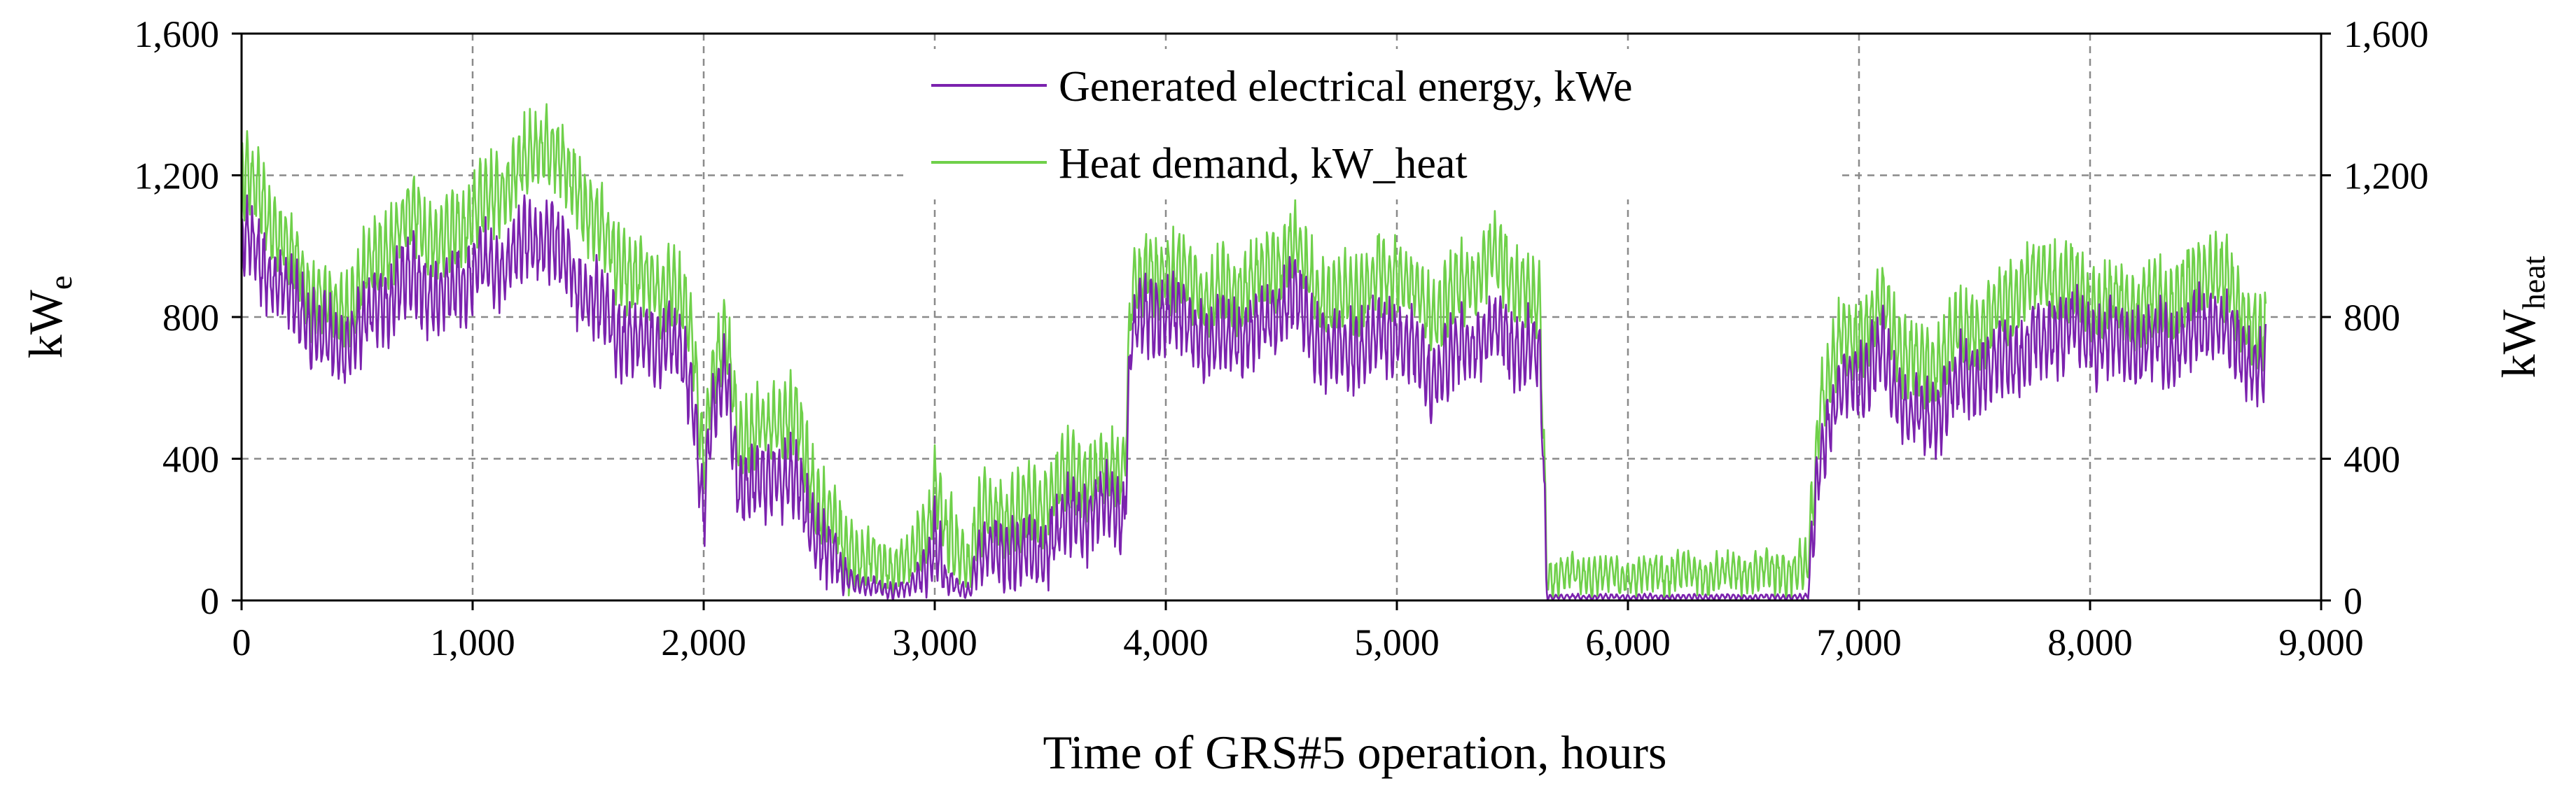 Image resolution: width=2576 pixels, height=795 pixels. What do you see at coordinates (2386, 34) in the screenshot?
I see `y-right-tick-label: 1,600` at bounding box center [2386, 34].